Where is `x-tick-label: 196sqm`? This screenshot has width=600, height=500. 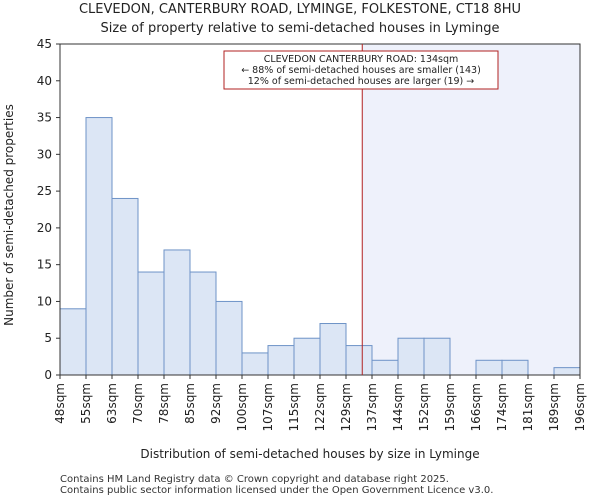 x-tick-label: 196sqm is located at coordinates (580, 407).